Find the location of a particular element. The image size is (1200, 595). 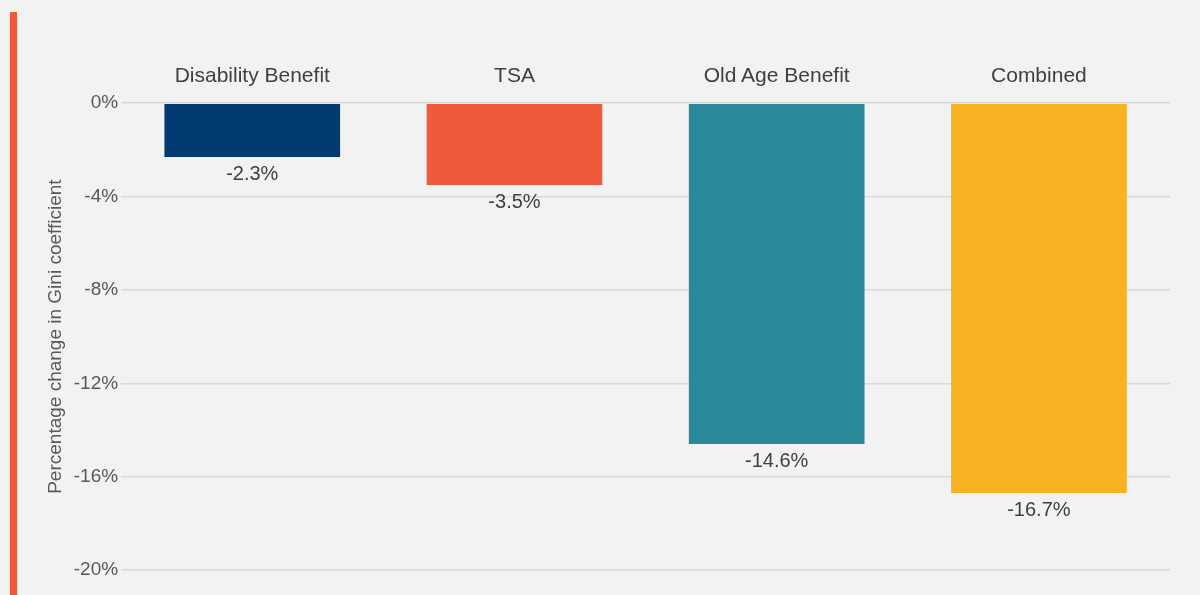

y-axis-title: Percentage change in Gini coefficient is located at coordinates (54, 336).